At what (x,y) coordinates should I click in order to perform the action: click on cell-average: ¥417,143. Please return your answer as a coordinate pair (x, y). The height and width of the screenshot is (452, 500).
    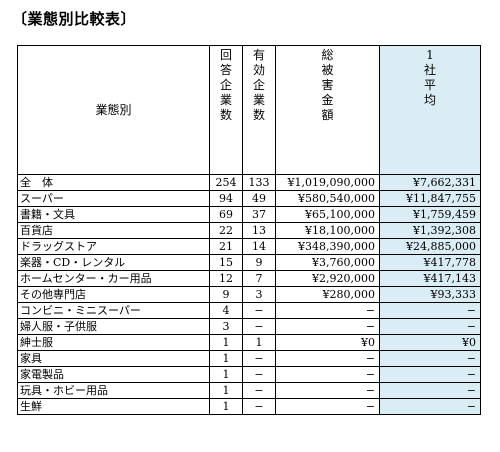
    Looking at the image, I should click on (430, 278).